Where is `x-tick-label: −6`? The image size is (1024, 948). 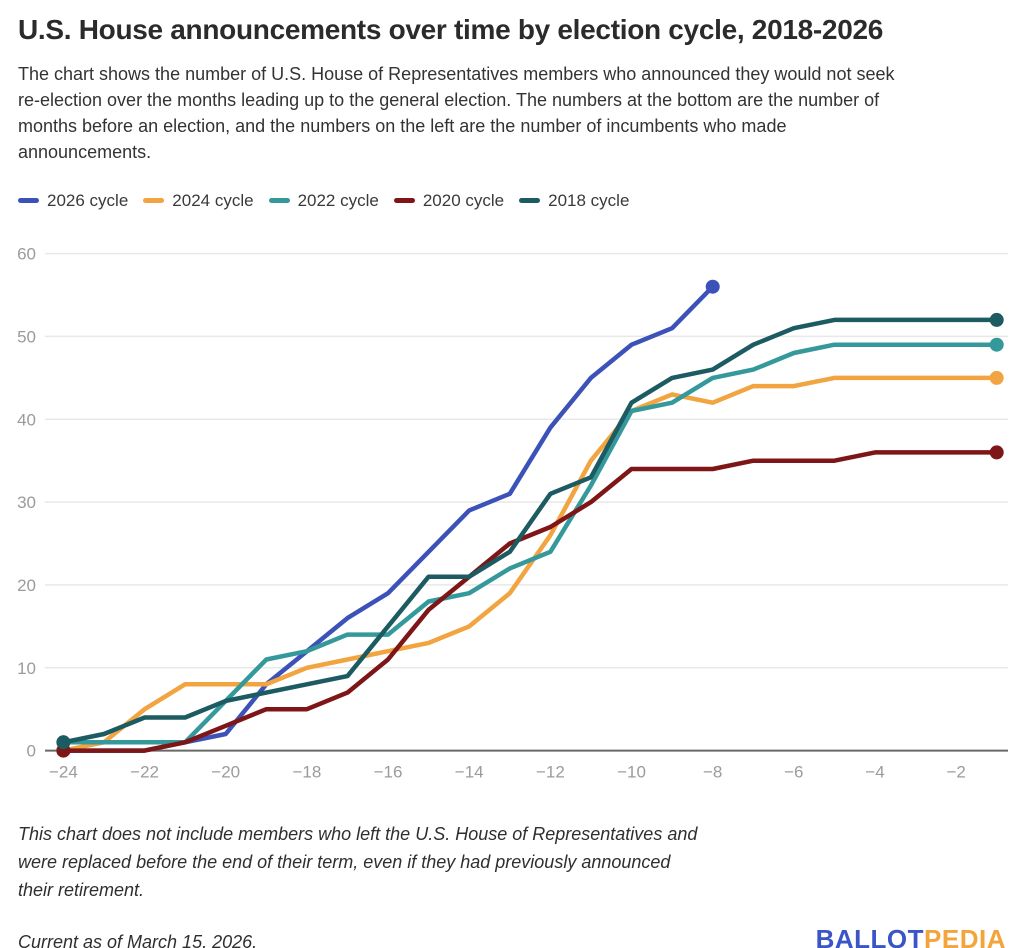 x-tick-label: −6 is located at coordinates (793, 771).